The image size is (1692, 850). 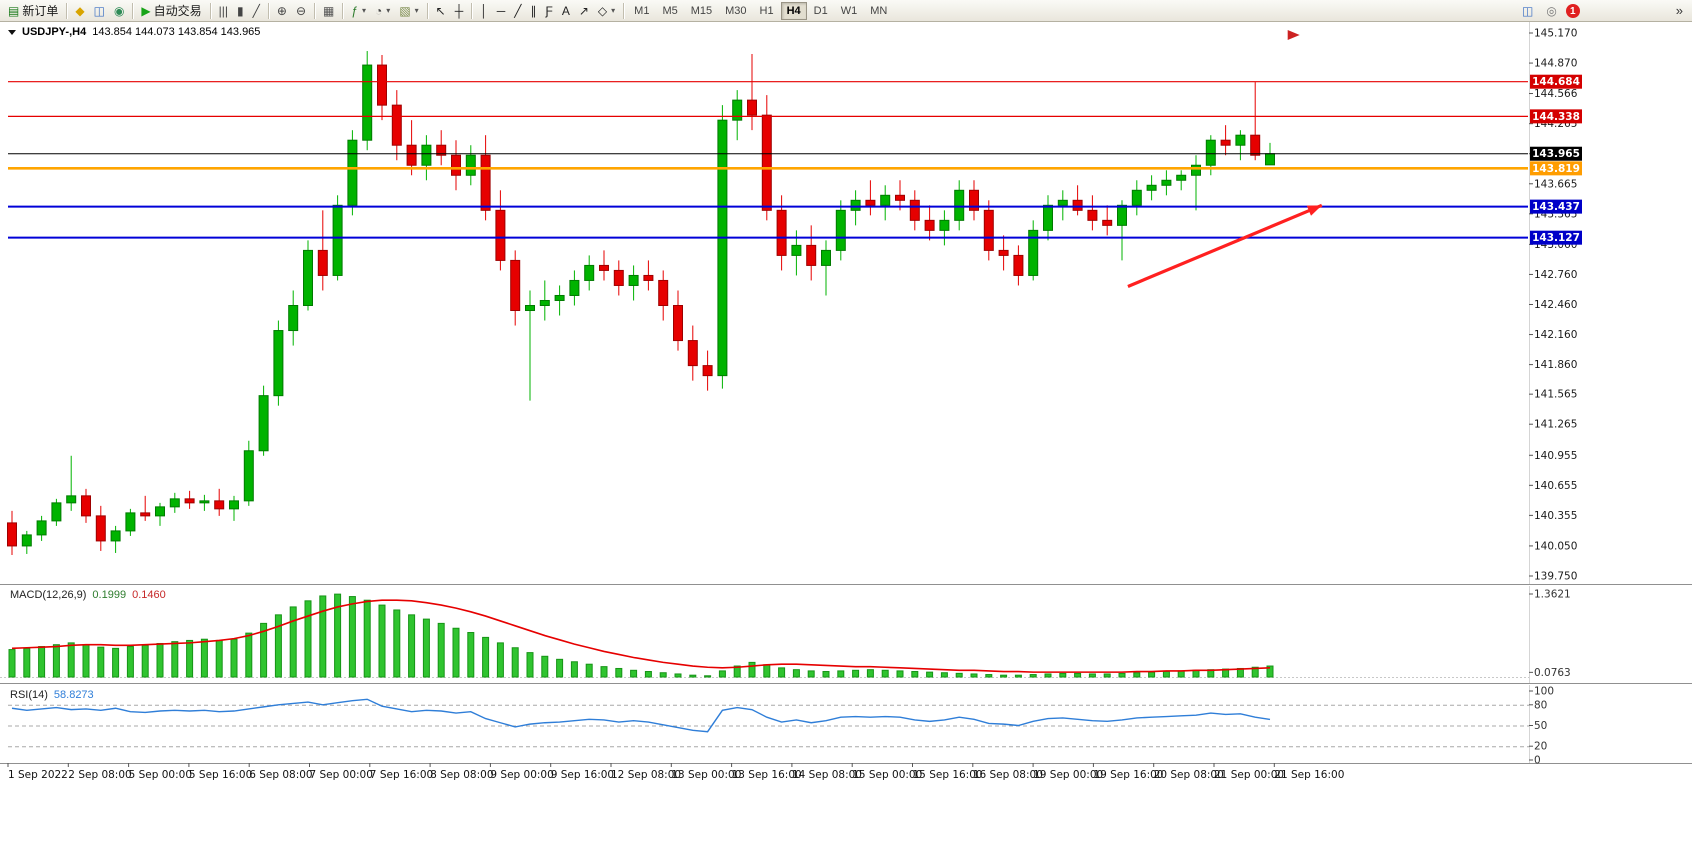 I want to click on ohlc-values: 143.854 144.073 143.854 143.965, so click(x=176, y=32).